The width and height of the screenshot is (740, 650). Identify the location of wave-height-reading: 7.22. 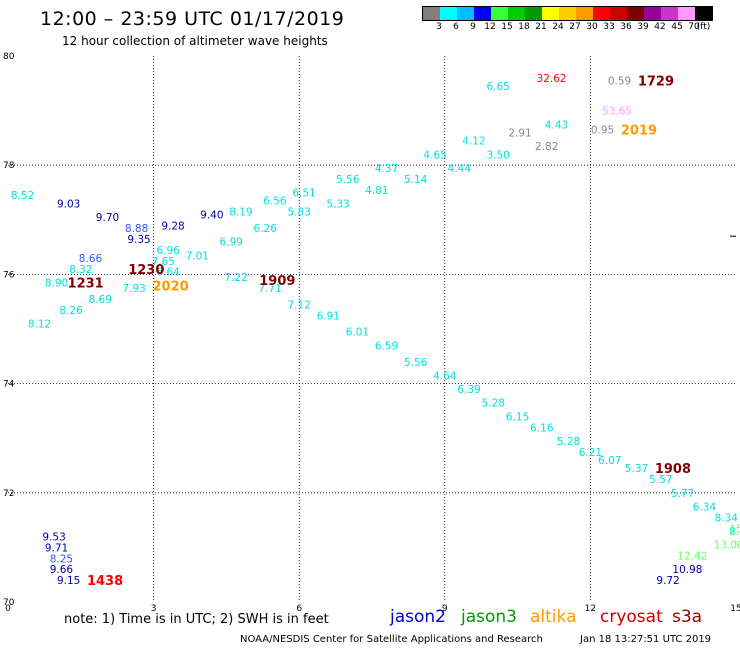
(235, 278).